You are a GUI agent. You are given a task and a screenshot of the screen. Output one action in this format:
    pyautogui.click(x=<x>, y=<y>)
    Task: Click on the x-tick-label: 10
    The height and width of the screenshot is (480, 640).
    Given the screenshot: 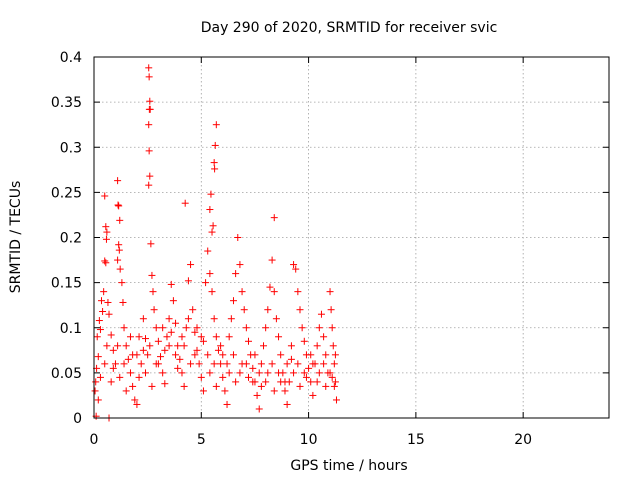 What is the action you would take?
    pyautogui.click(x=309, y=440)
    